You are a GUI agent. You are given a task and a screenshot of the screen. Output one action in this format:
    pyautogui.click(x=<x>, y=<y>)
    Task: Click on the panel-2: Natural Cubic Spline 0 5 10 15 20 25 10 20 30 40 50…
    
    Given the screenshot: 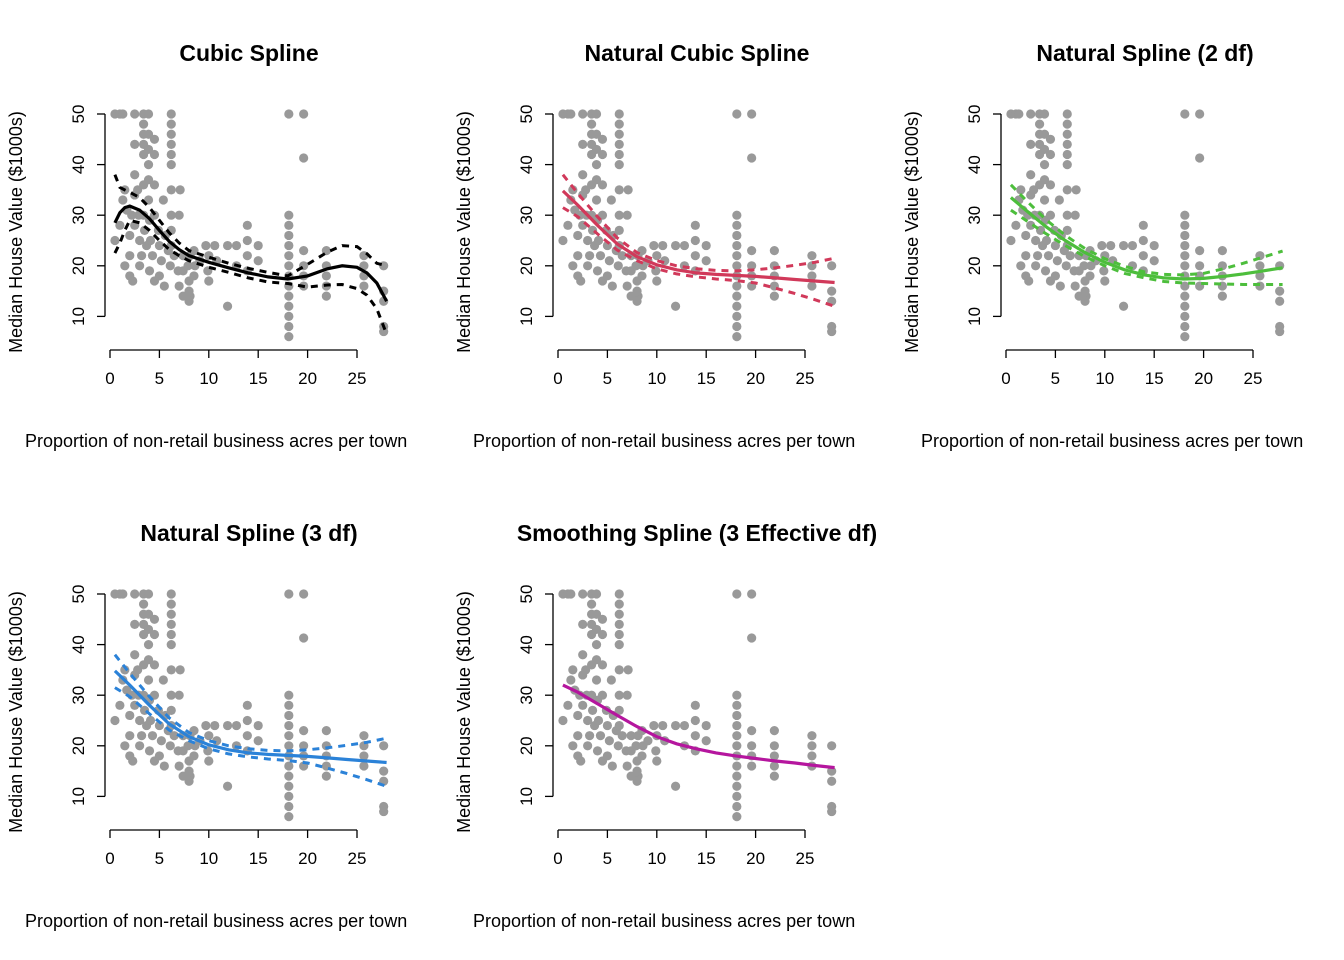 What is the action you would take?
    pyautogui.click(x=654, y=245)
    